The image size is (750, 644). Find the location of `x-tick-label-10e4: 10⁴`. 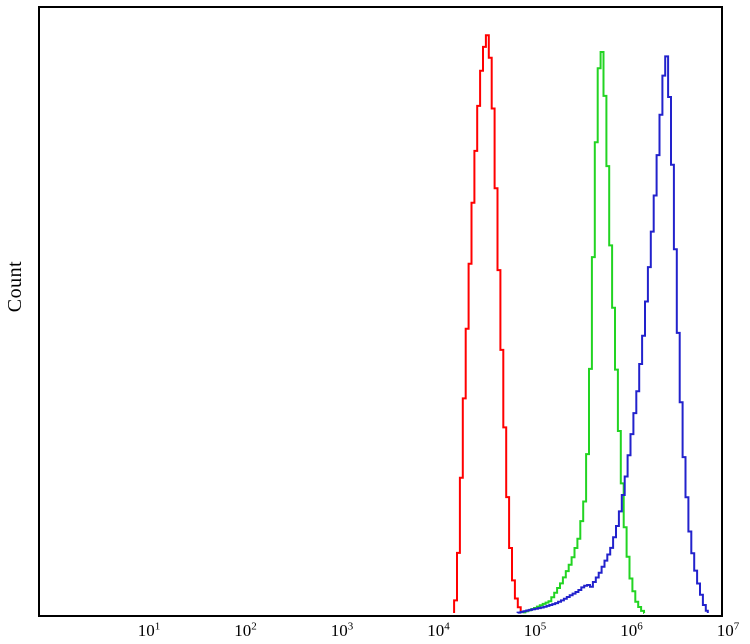

x-tick-label-10e4: 10⁴ is located at coordinates (438, 630).